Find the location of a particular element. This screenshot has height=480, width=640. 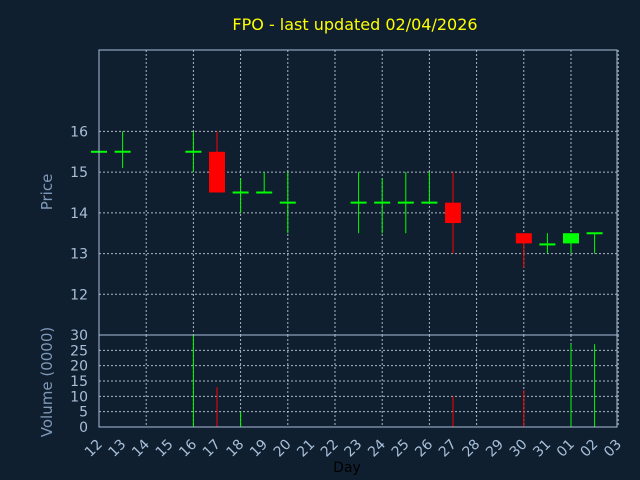

price-ticks: 12 13 14 15 16 is located at coordinates (79, 213).